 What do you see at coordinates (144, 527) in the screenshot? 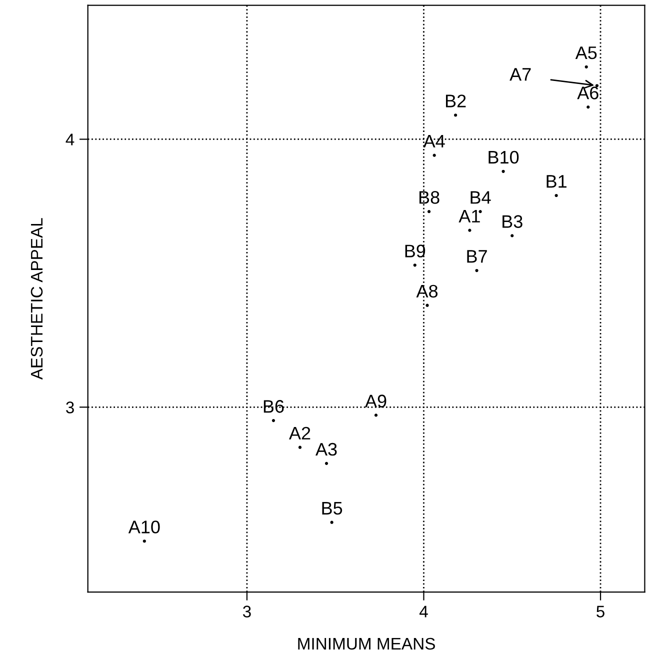
I see `data-label: A10` at bounding box center [144, 527].